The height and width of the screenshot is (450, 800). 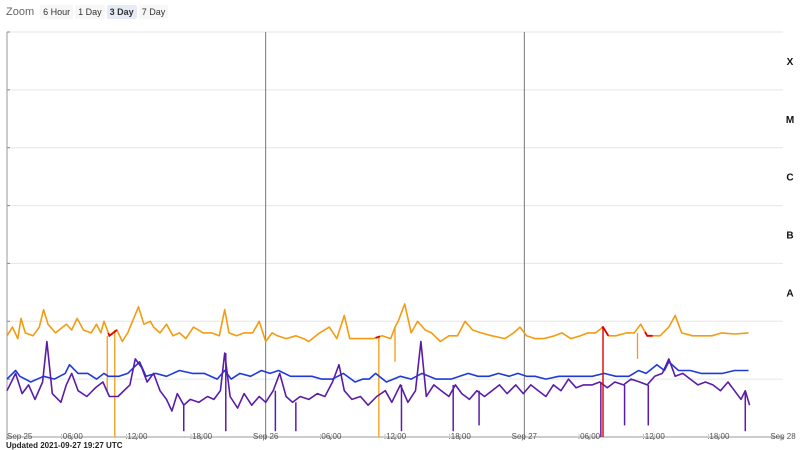 I want to click on zoom-label: Zoom, so click(x=20, y=12).